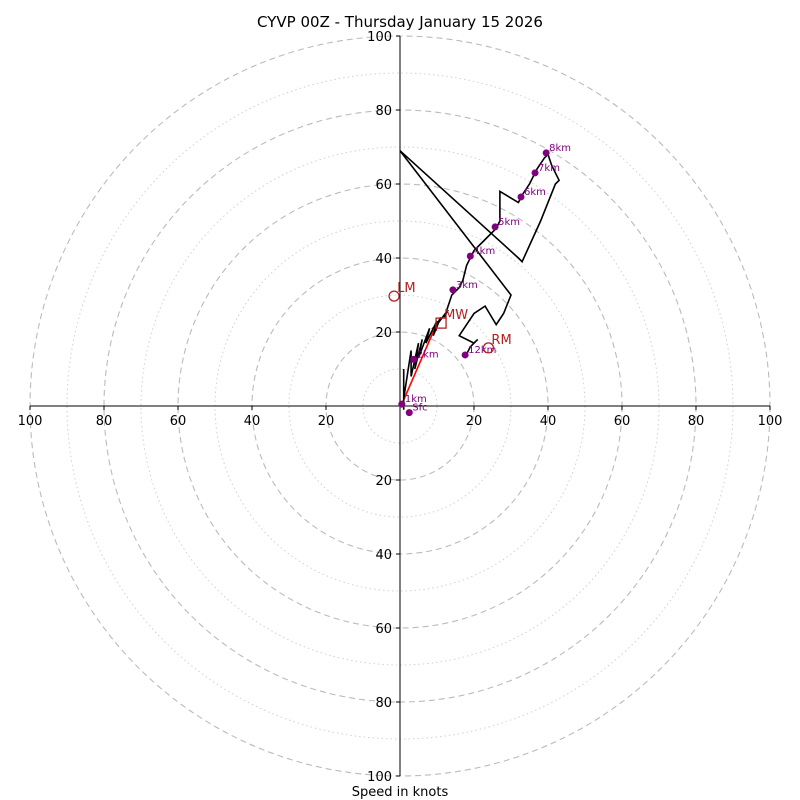 This screenshot has height=800, width=800. Describe the element at coordinates (467, 285) in the screenshot. I see `height-marker-label: 3km` at that location.